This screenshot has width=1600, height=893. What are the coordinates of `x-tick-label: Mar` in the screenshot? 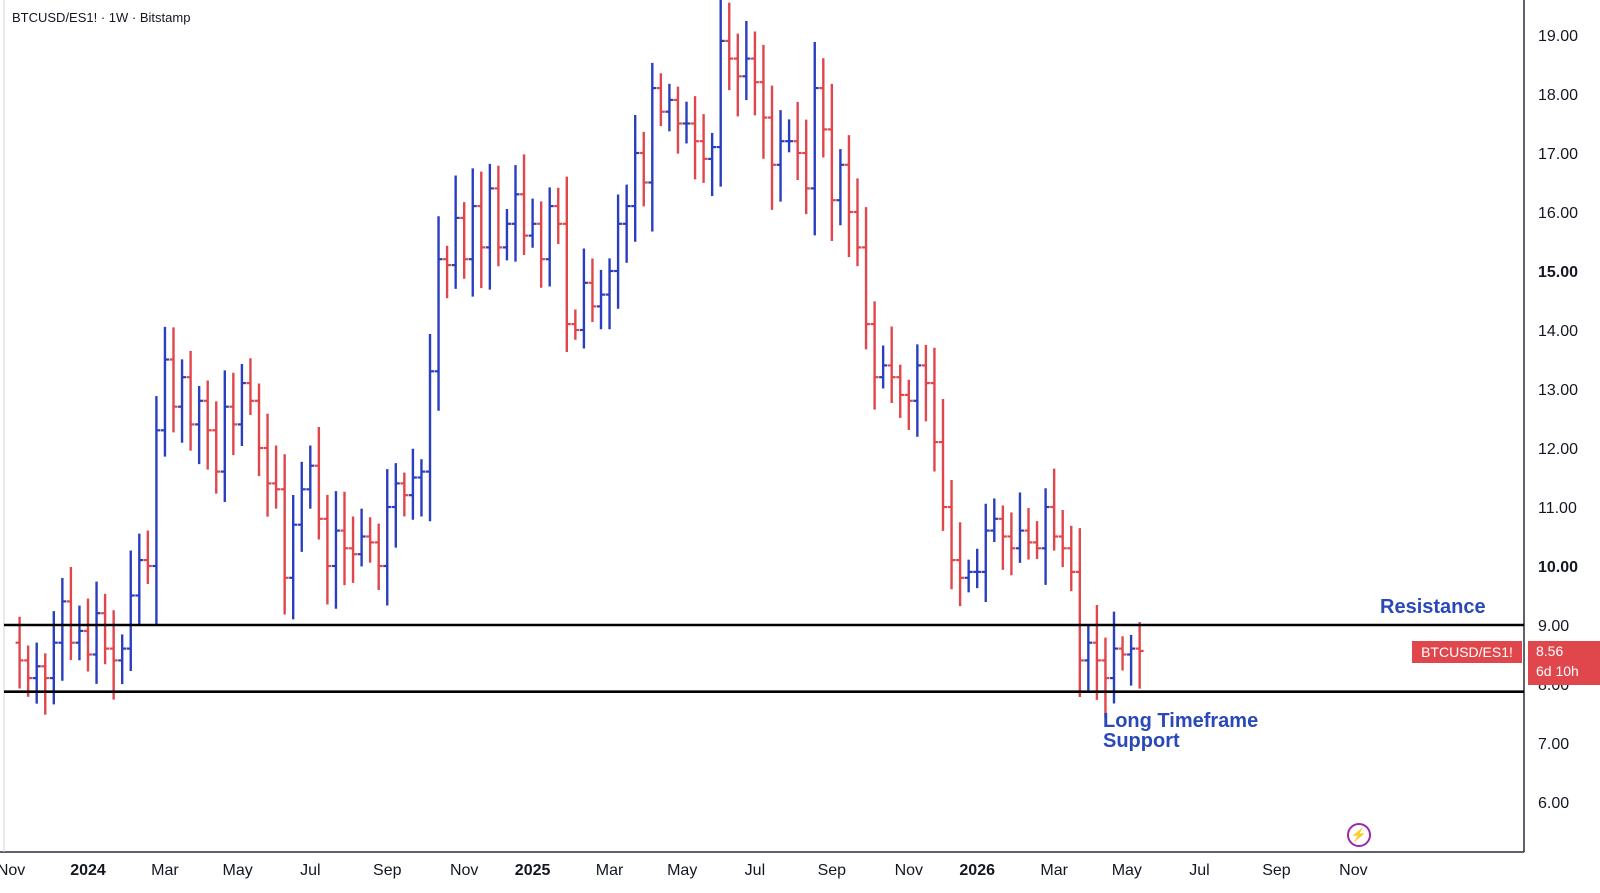 It's located at (1054, 870).